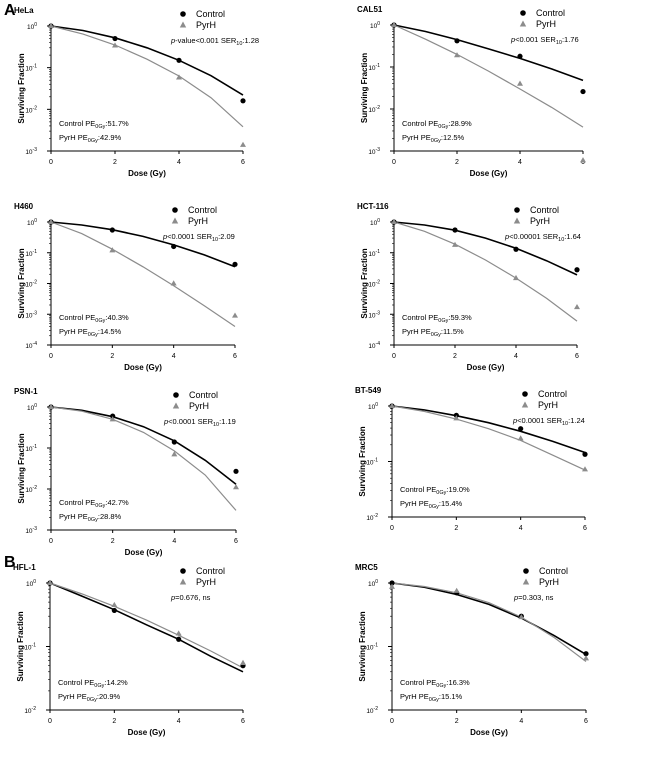 The height and width of the screenshot is (763, 650). What do you see at coordinates (544, 40) in the screenshot?
I see `p-value-annotation: p<0.001 SER10:1.76` at bounding box center [544, 40].